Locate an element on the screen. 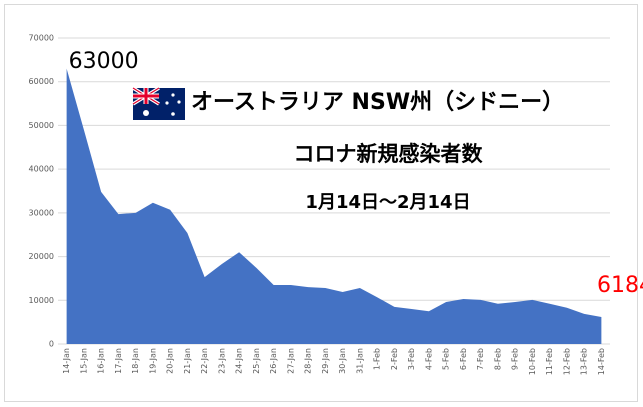 This screenshot has width=643, height=407. x-tick-label: 19-Jan is located at coordinates (152, 361).